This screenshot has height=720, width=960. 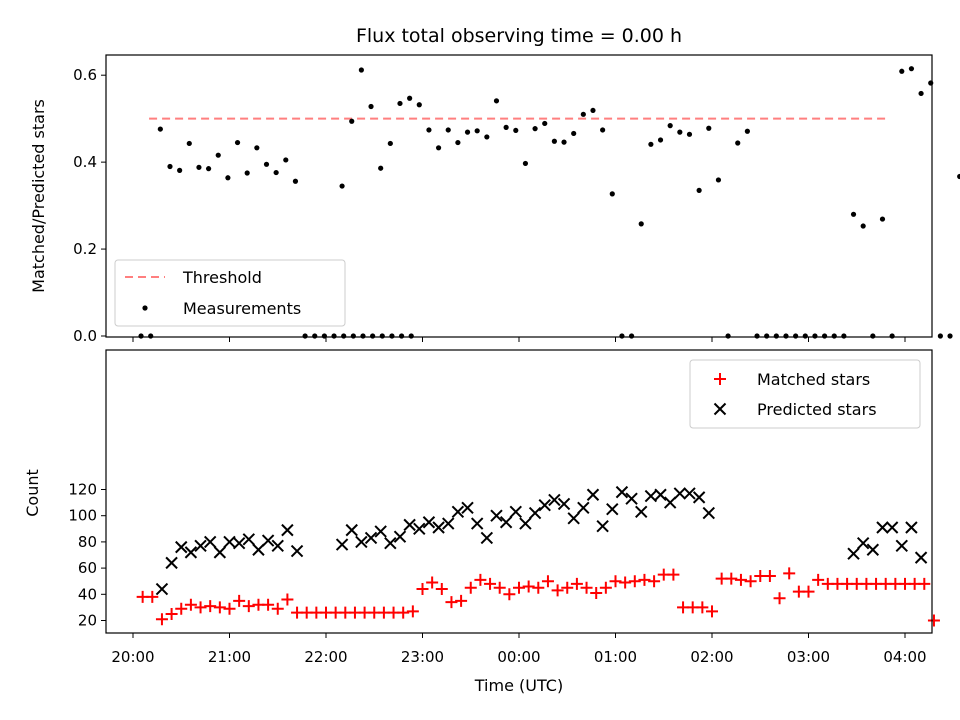 I want to click on legend-predicted-swatch, so click(x=720, y=409).